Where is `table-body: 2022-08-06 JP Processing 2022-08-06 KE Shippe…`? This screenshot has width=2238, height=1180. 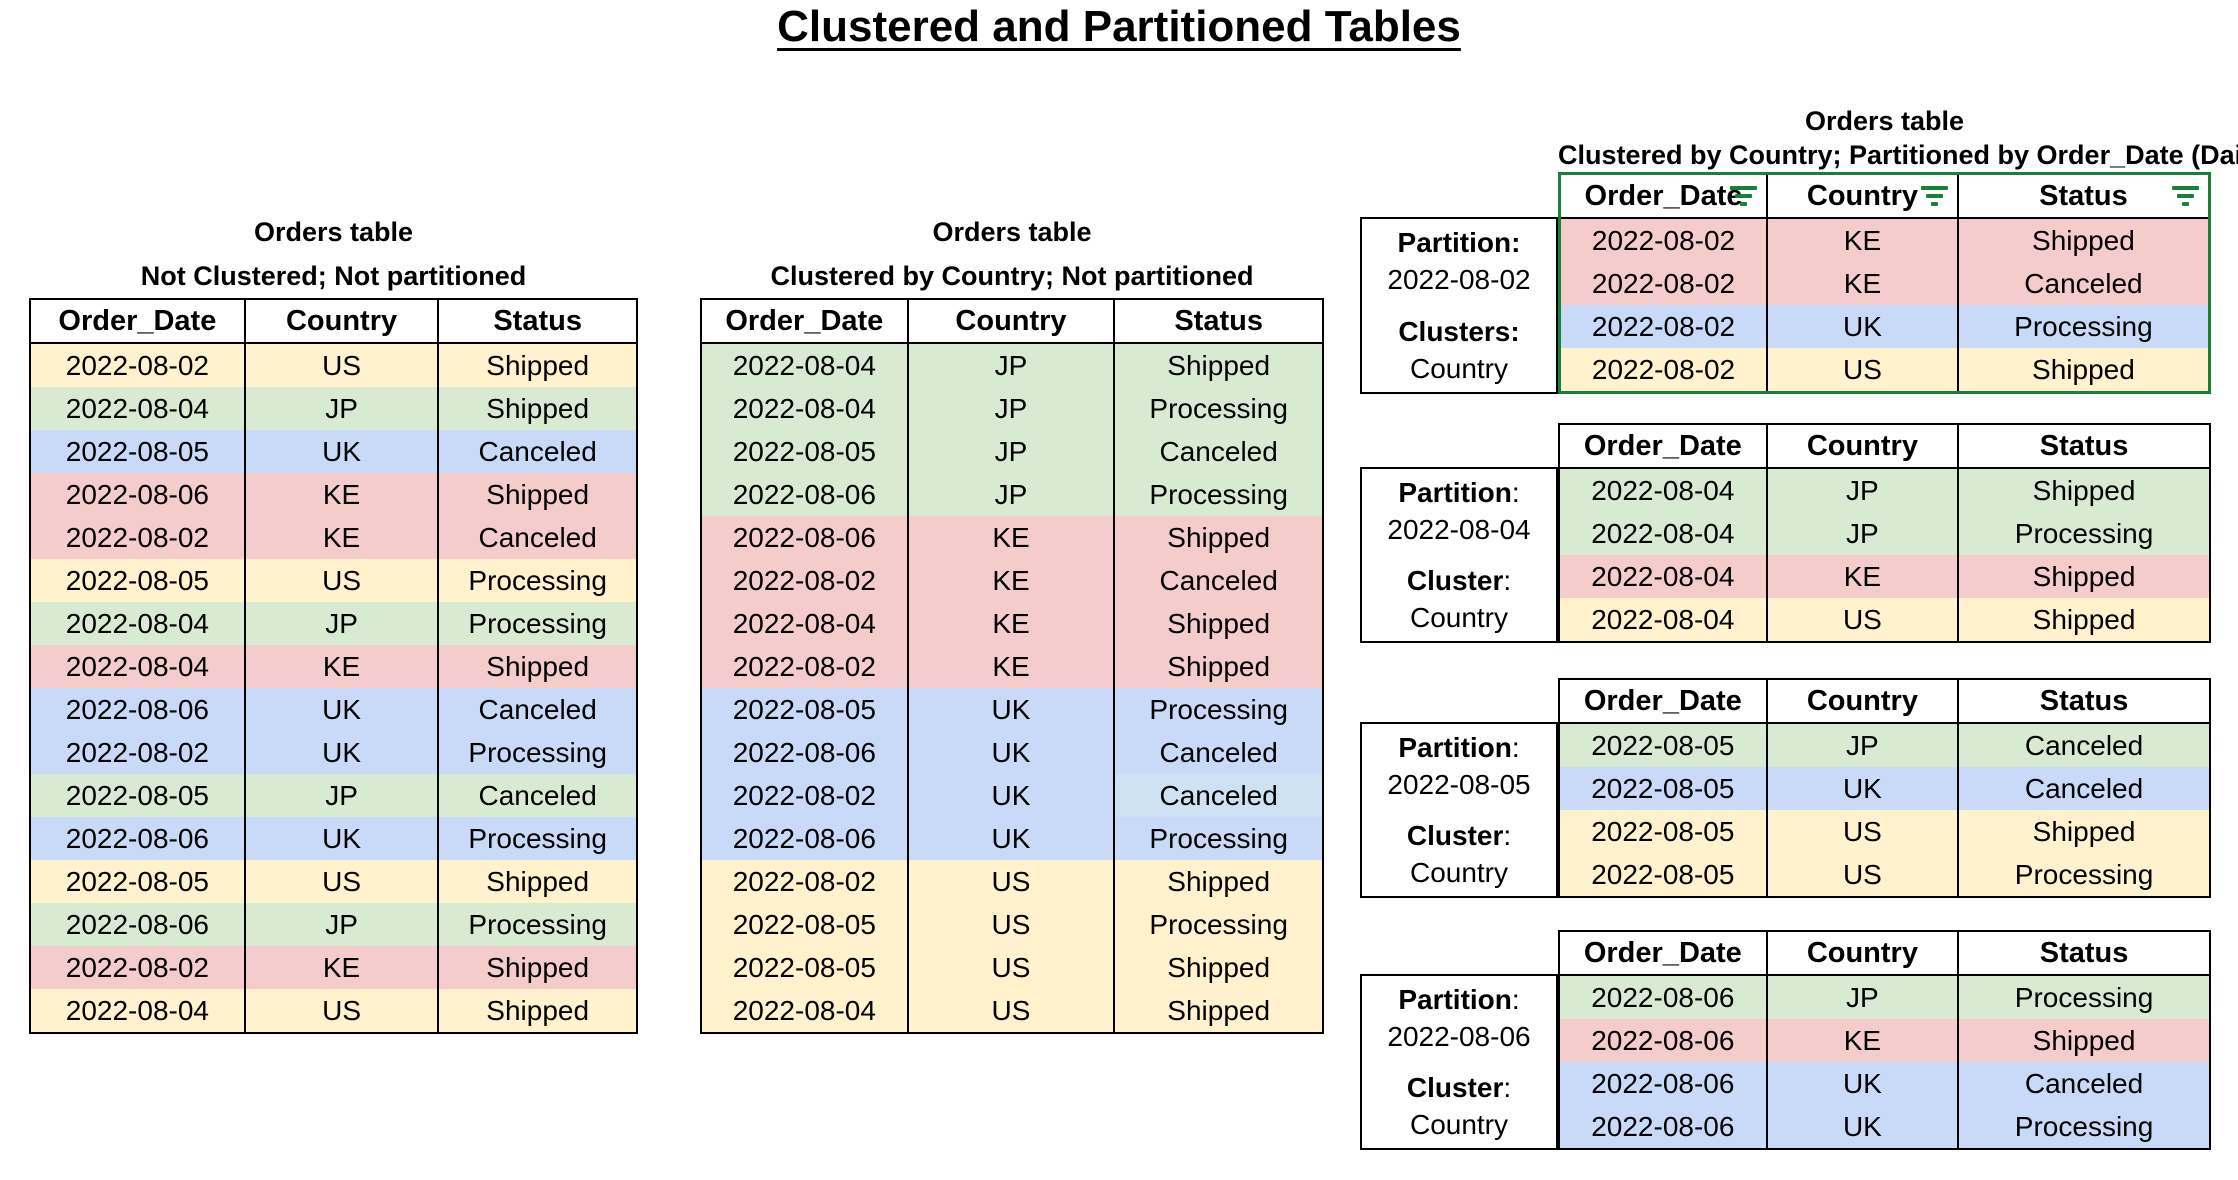 table-body: 2022-08-06 JP Processing 2022-08-06 KE Shippe… is located at coordinates (1884, 1062).